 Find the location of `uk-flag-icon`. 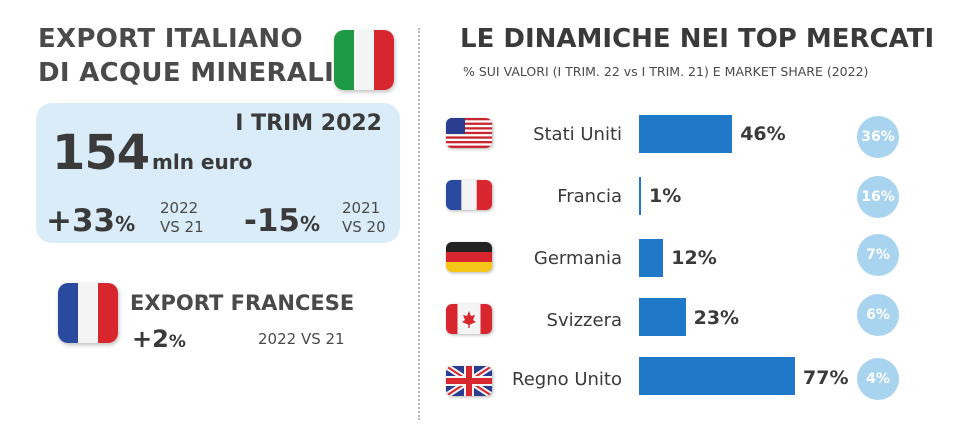

uk-flag-icon is located at coordinates (469, 381).